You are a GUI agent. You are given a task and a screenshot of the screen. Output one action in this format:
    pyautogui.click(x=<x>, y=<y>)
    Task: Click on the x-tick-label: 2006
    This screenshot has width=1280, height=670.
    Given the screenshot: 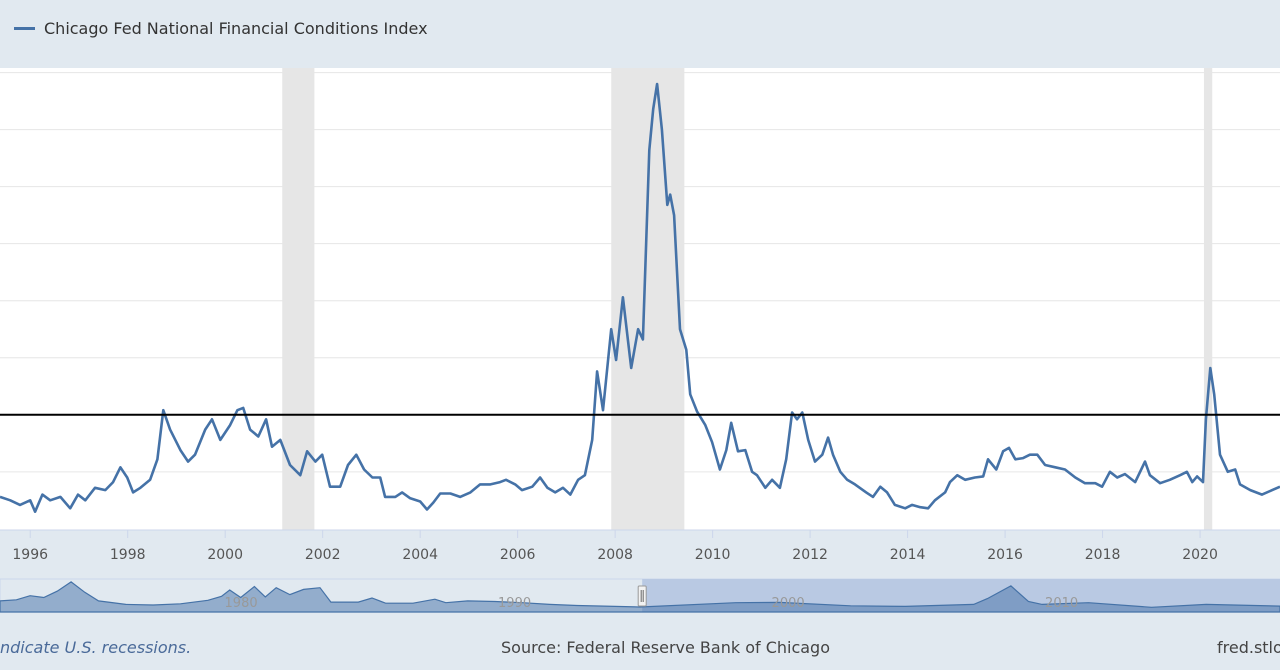 What is the action you would take?
    pyautogui.click(x=518, y=555)
    